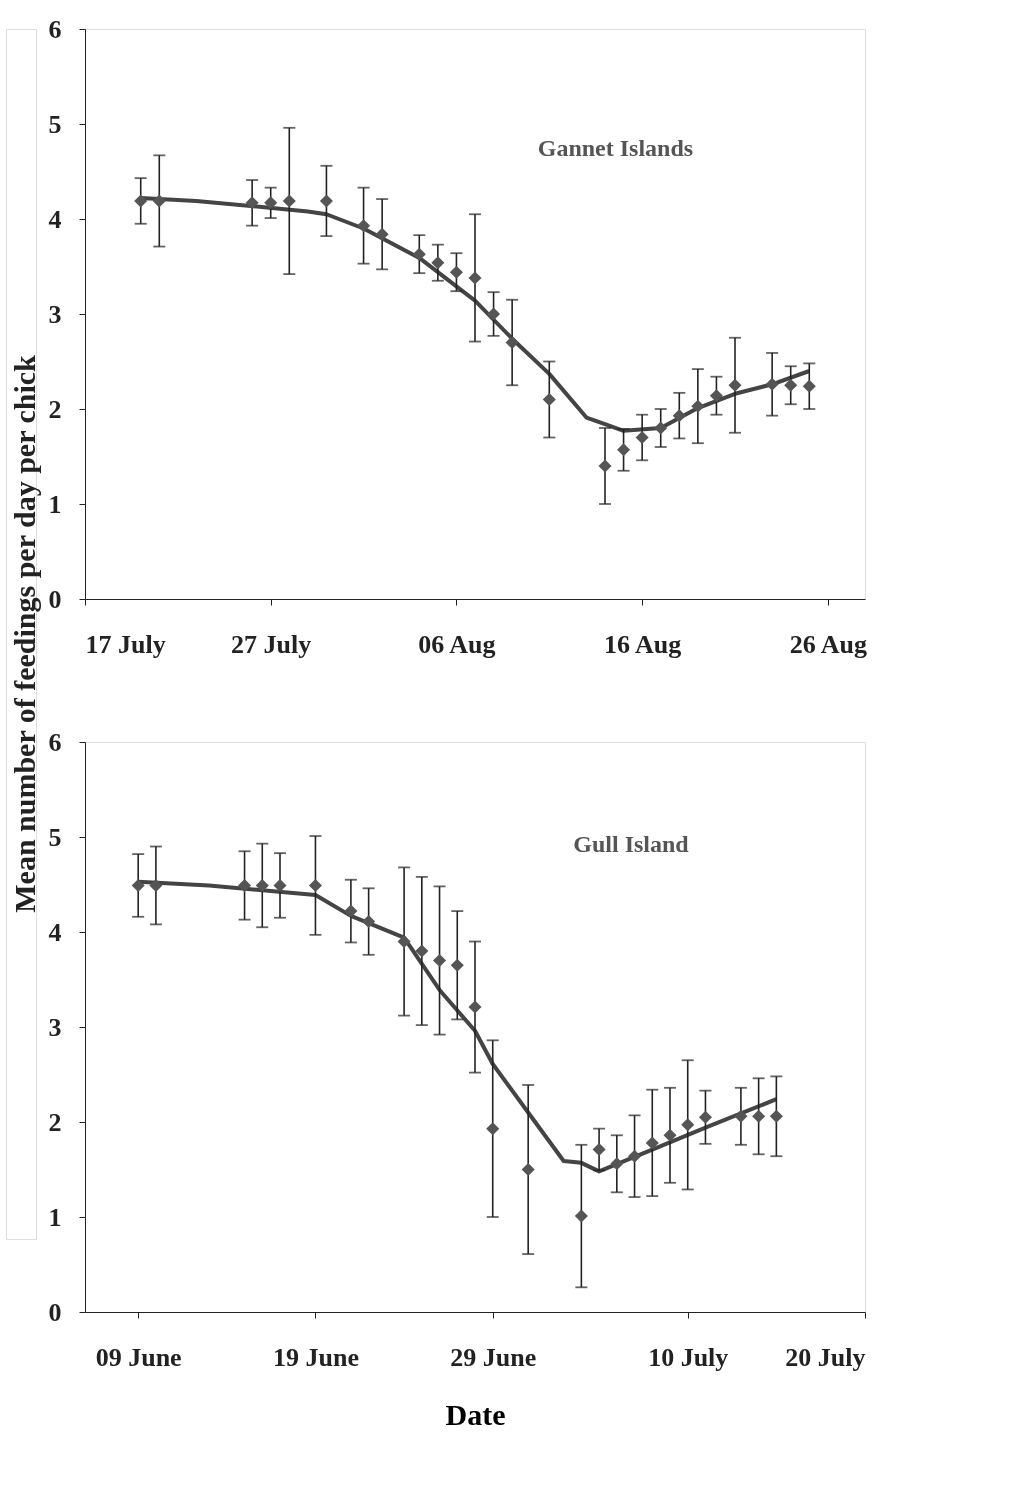 Image resolution: width=1036 pixels, height=1509 pixels. Describe the element at coordinates (631, 843) in the screenshot. I see `annotation: Gull Island` at that location.